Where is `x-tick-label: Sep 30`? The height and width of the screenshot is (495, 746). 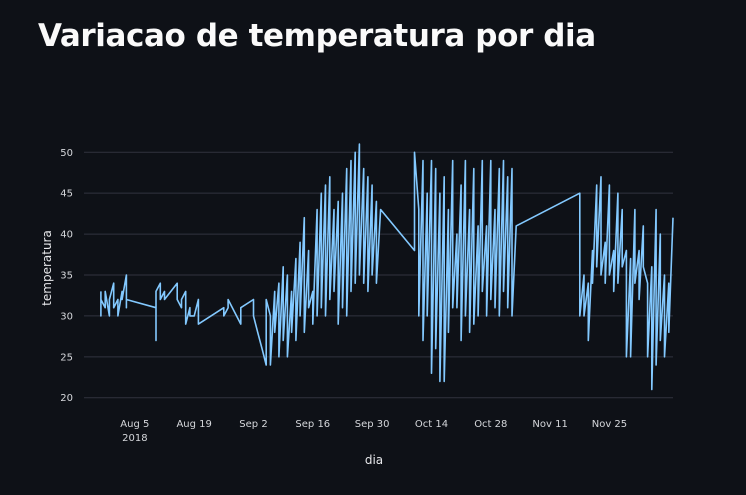 x-tick-label: Sep 30 is located at coordinates (372, 424).